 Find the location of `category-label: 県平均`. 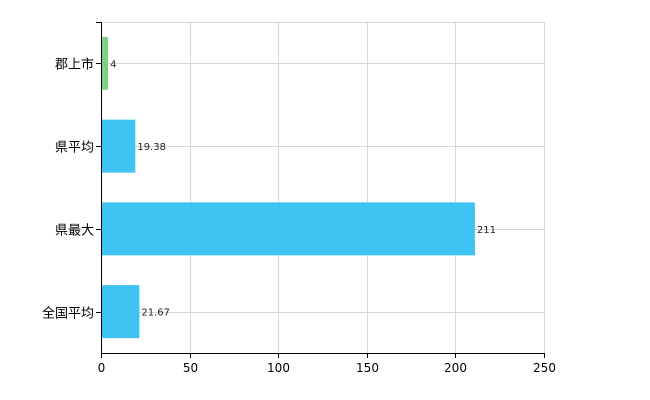

category-label: 県平均 is located at coordinates (74, 148).